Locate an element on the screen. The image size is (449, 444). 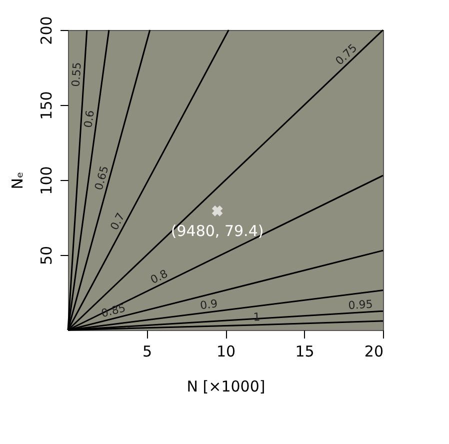
text: 0.85 is located at coordinates (113, 311).